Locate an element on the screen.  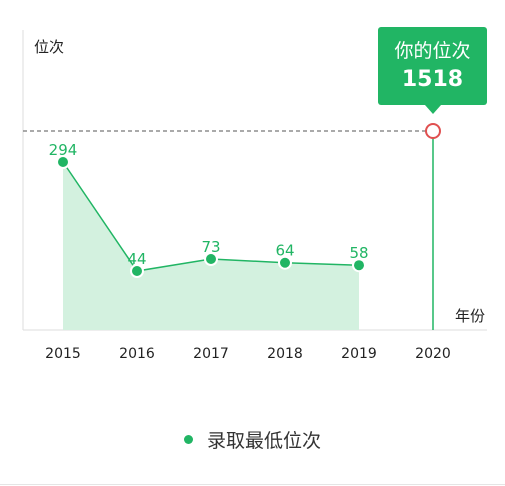
reference-marker is located at coordinates (433, 131).